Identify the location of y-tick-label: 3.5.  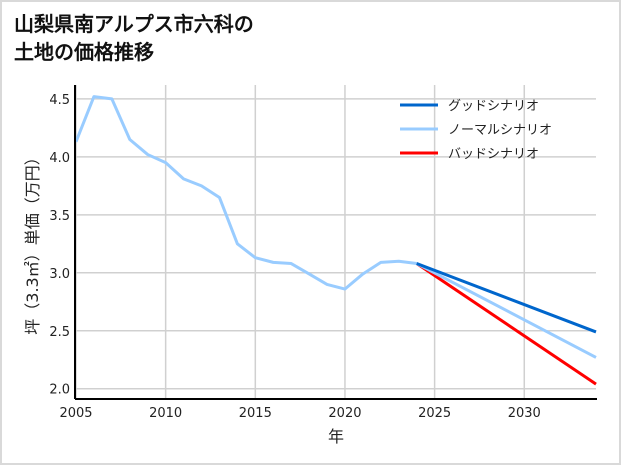
(59, 216).